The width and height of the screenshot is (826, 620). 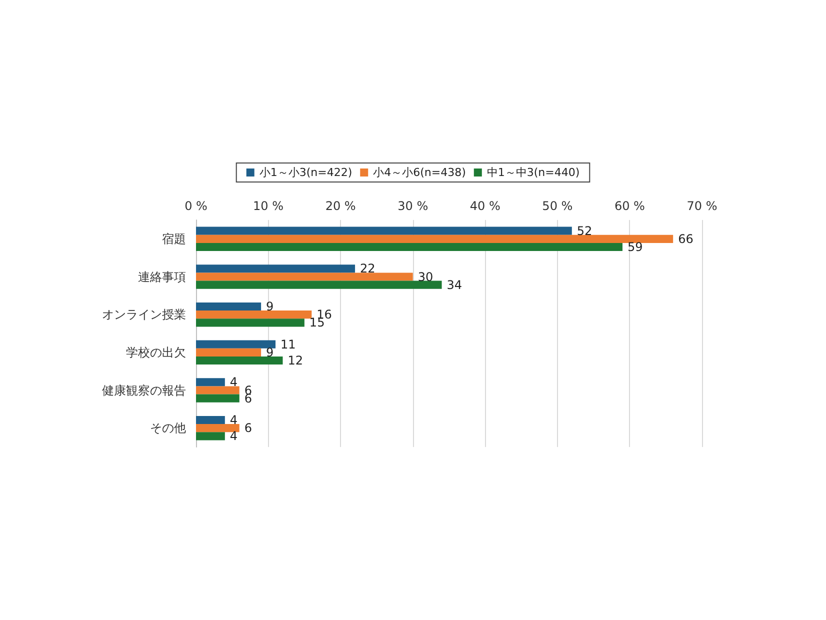 What do you see at coordinates (296, 360) in the screenshot?
I see `data-label: 12` at bounding box center [296, 360].